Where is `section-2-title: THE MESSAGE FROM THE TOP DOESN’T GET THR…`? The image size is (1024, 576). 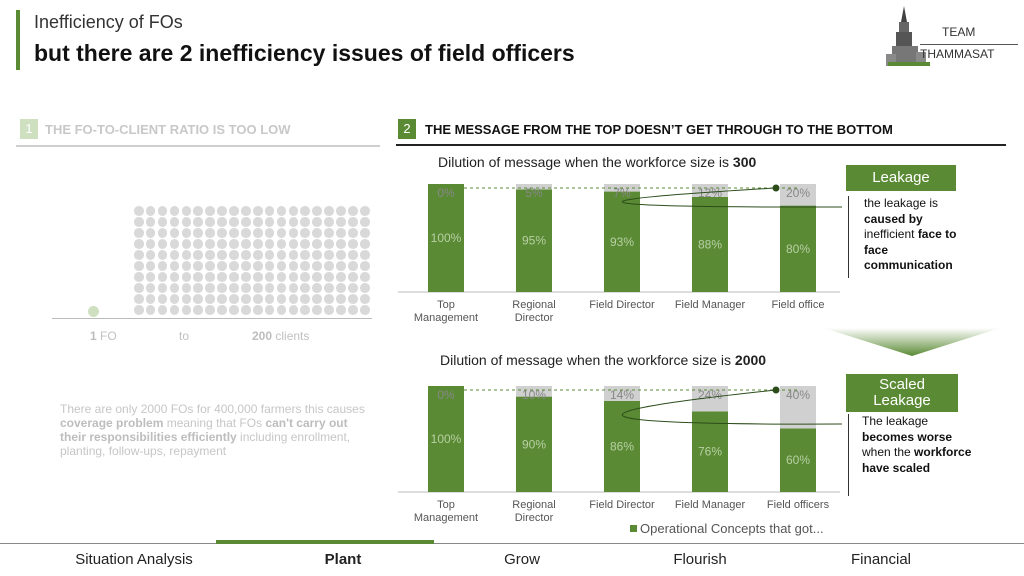 section-2-title: THE MESSAGE FROM THE TOP DOESN’T GET THR… is located at coordinates (659, 129).